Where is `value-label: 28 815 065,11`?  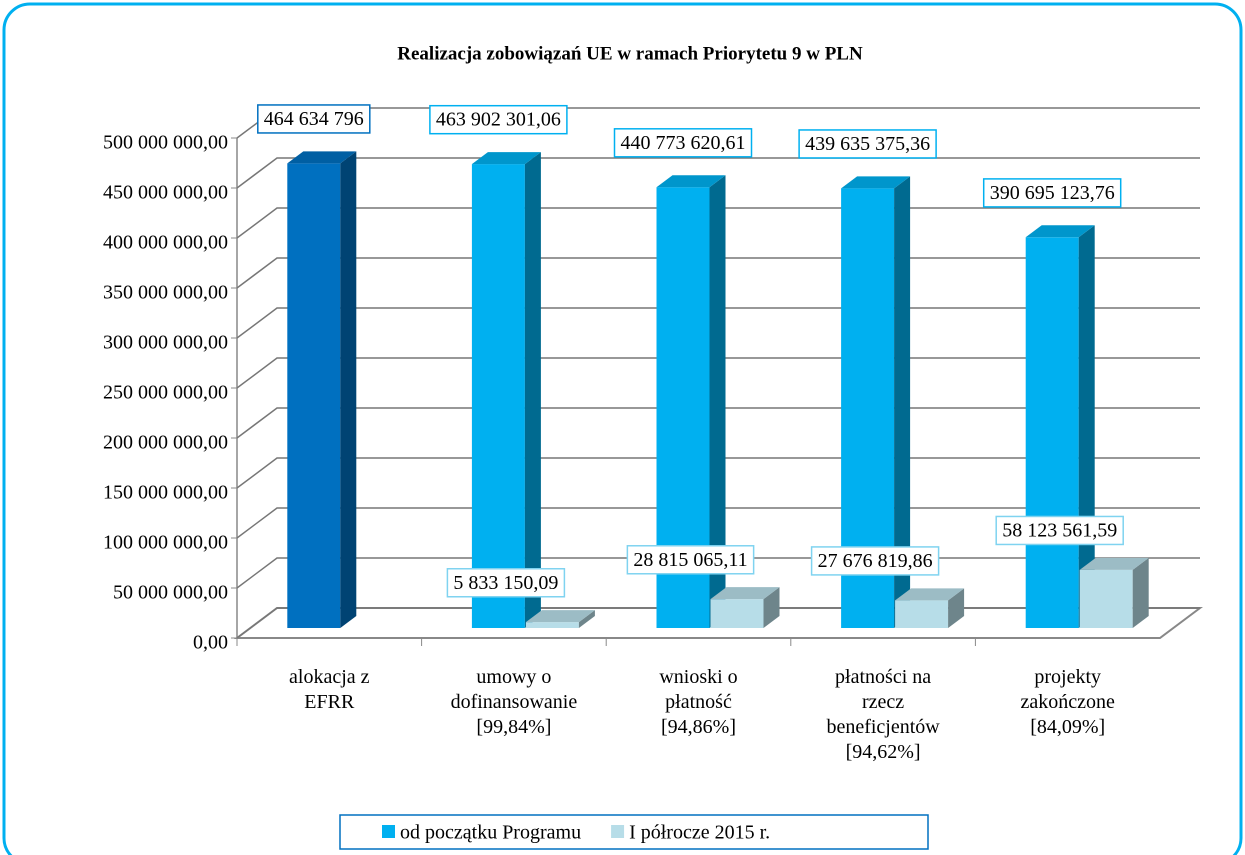 value-label: 28 815 065,11 is located at coordinates (690, 560).